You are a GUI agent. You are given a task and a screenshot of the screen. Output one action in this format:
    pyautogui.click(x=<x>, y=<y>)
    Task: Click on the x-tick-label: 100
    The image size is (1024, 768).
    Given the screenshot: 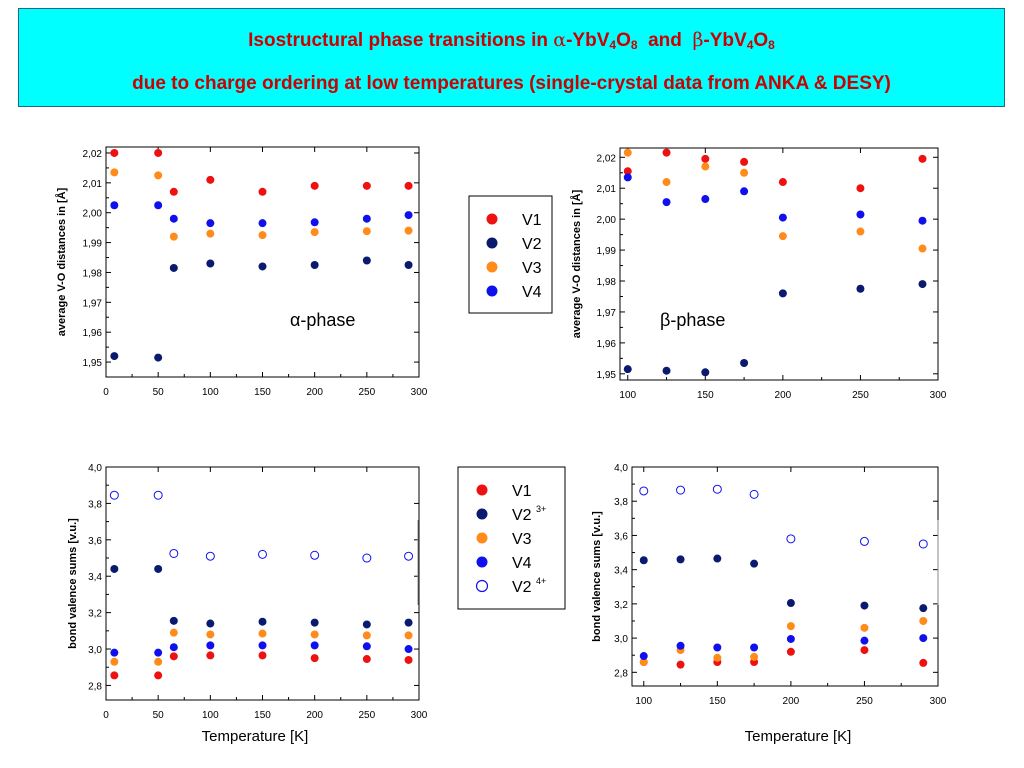 What is the action you would take?
    pyautogui.click(x=210, y=392)
    